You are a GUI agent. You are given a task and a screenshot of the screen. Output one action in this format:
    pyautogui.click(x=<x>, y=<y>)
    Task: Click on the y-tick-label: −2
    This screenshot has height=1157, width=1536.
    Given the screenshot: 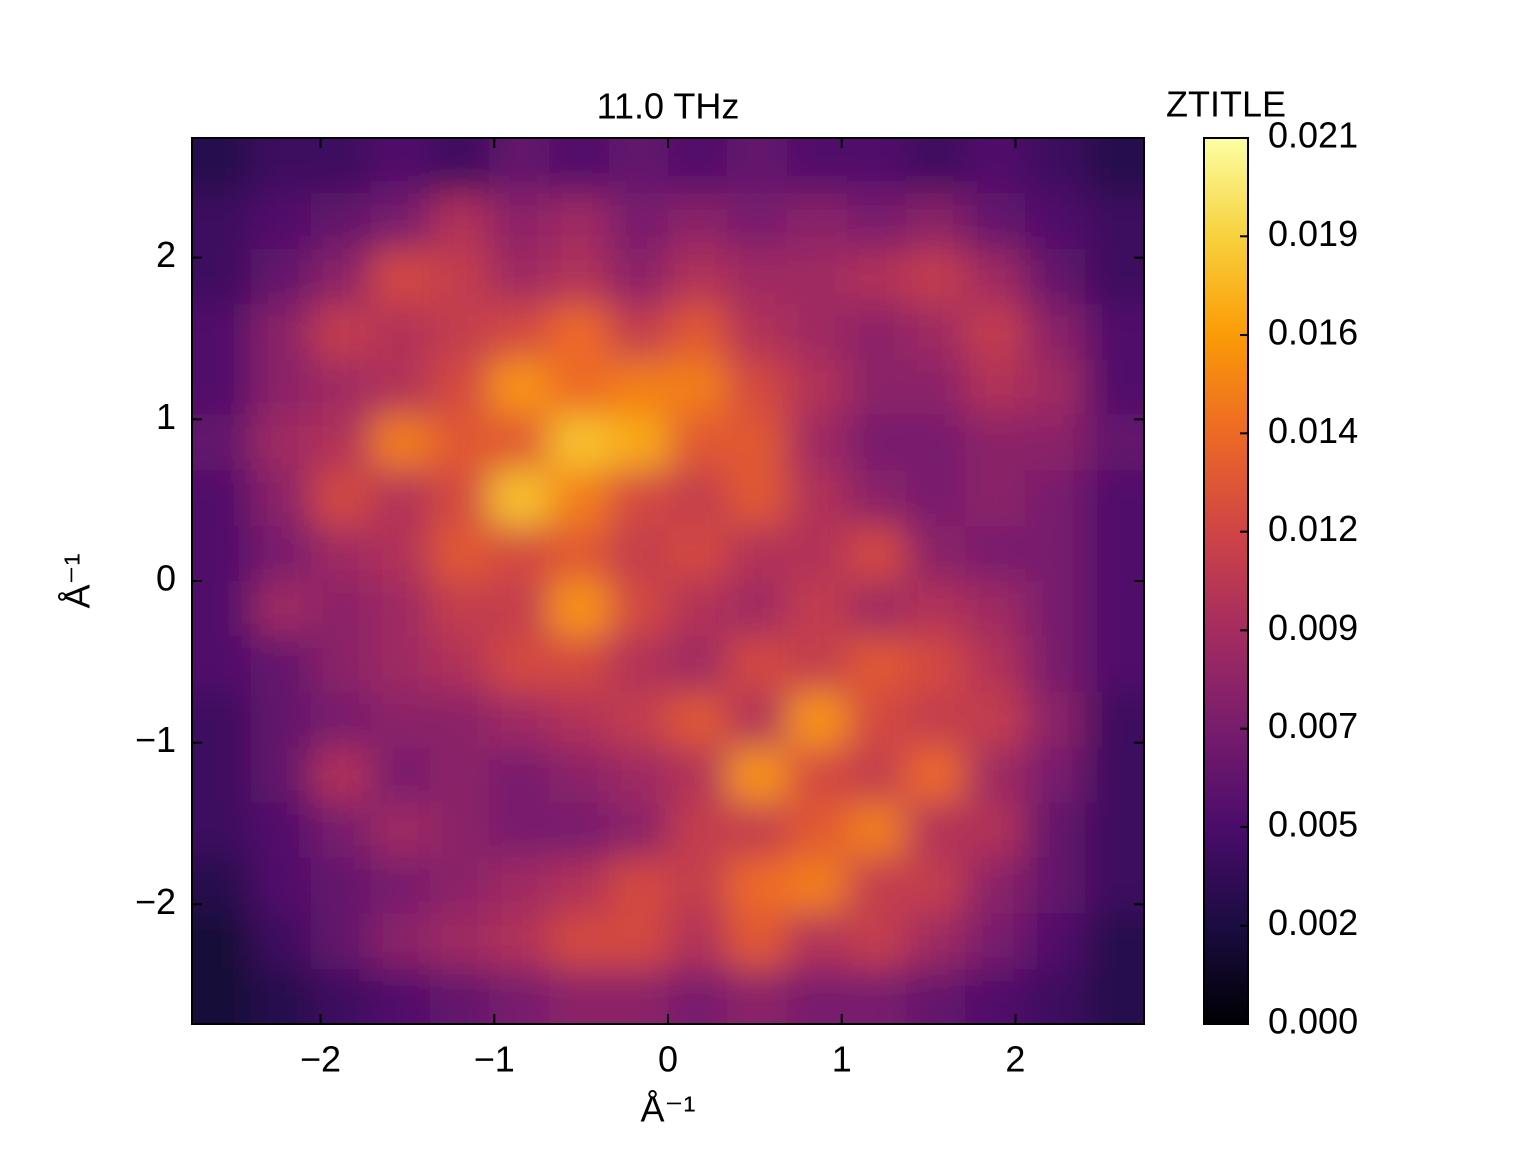 What is the action you would take?
    pyautogui.click(x=155, y=901)
    